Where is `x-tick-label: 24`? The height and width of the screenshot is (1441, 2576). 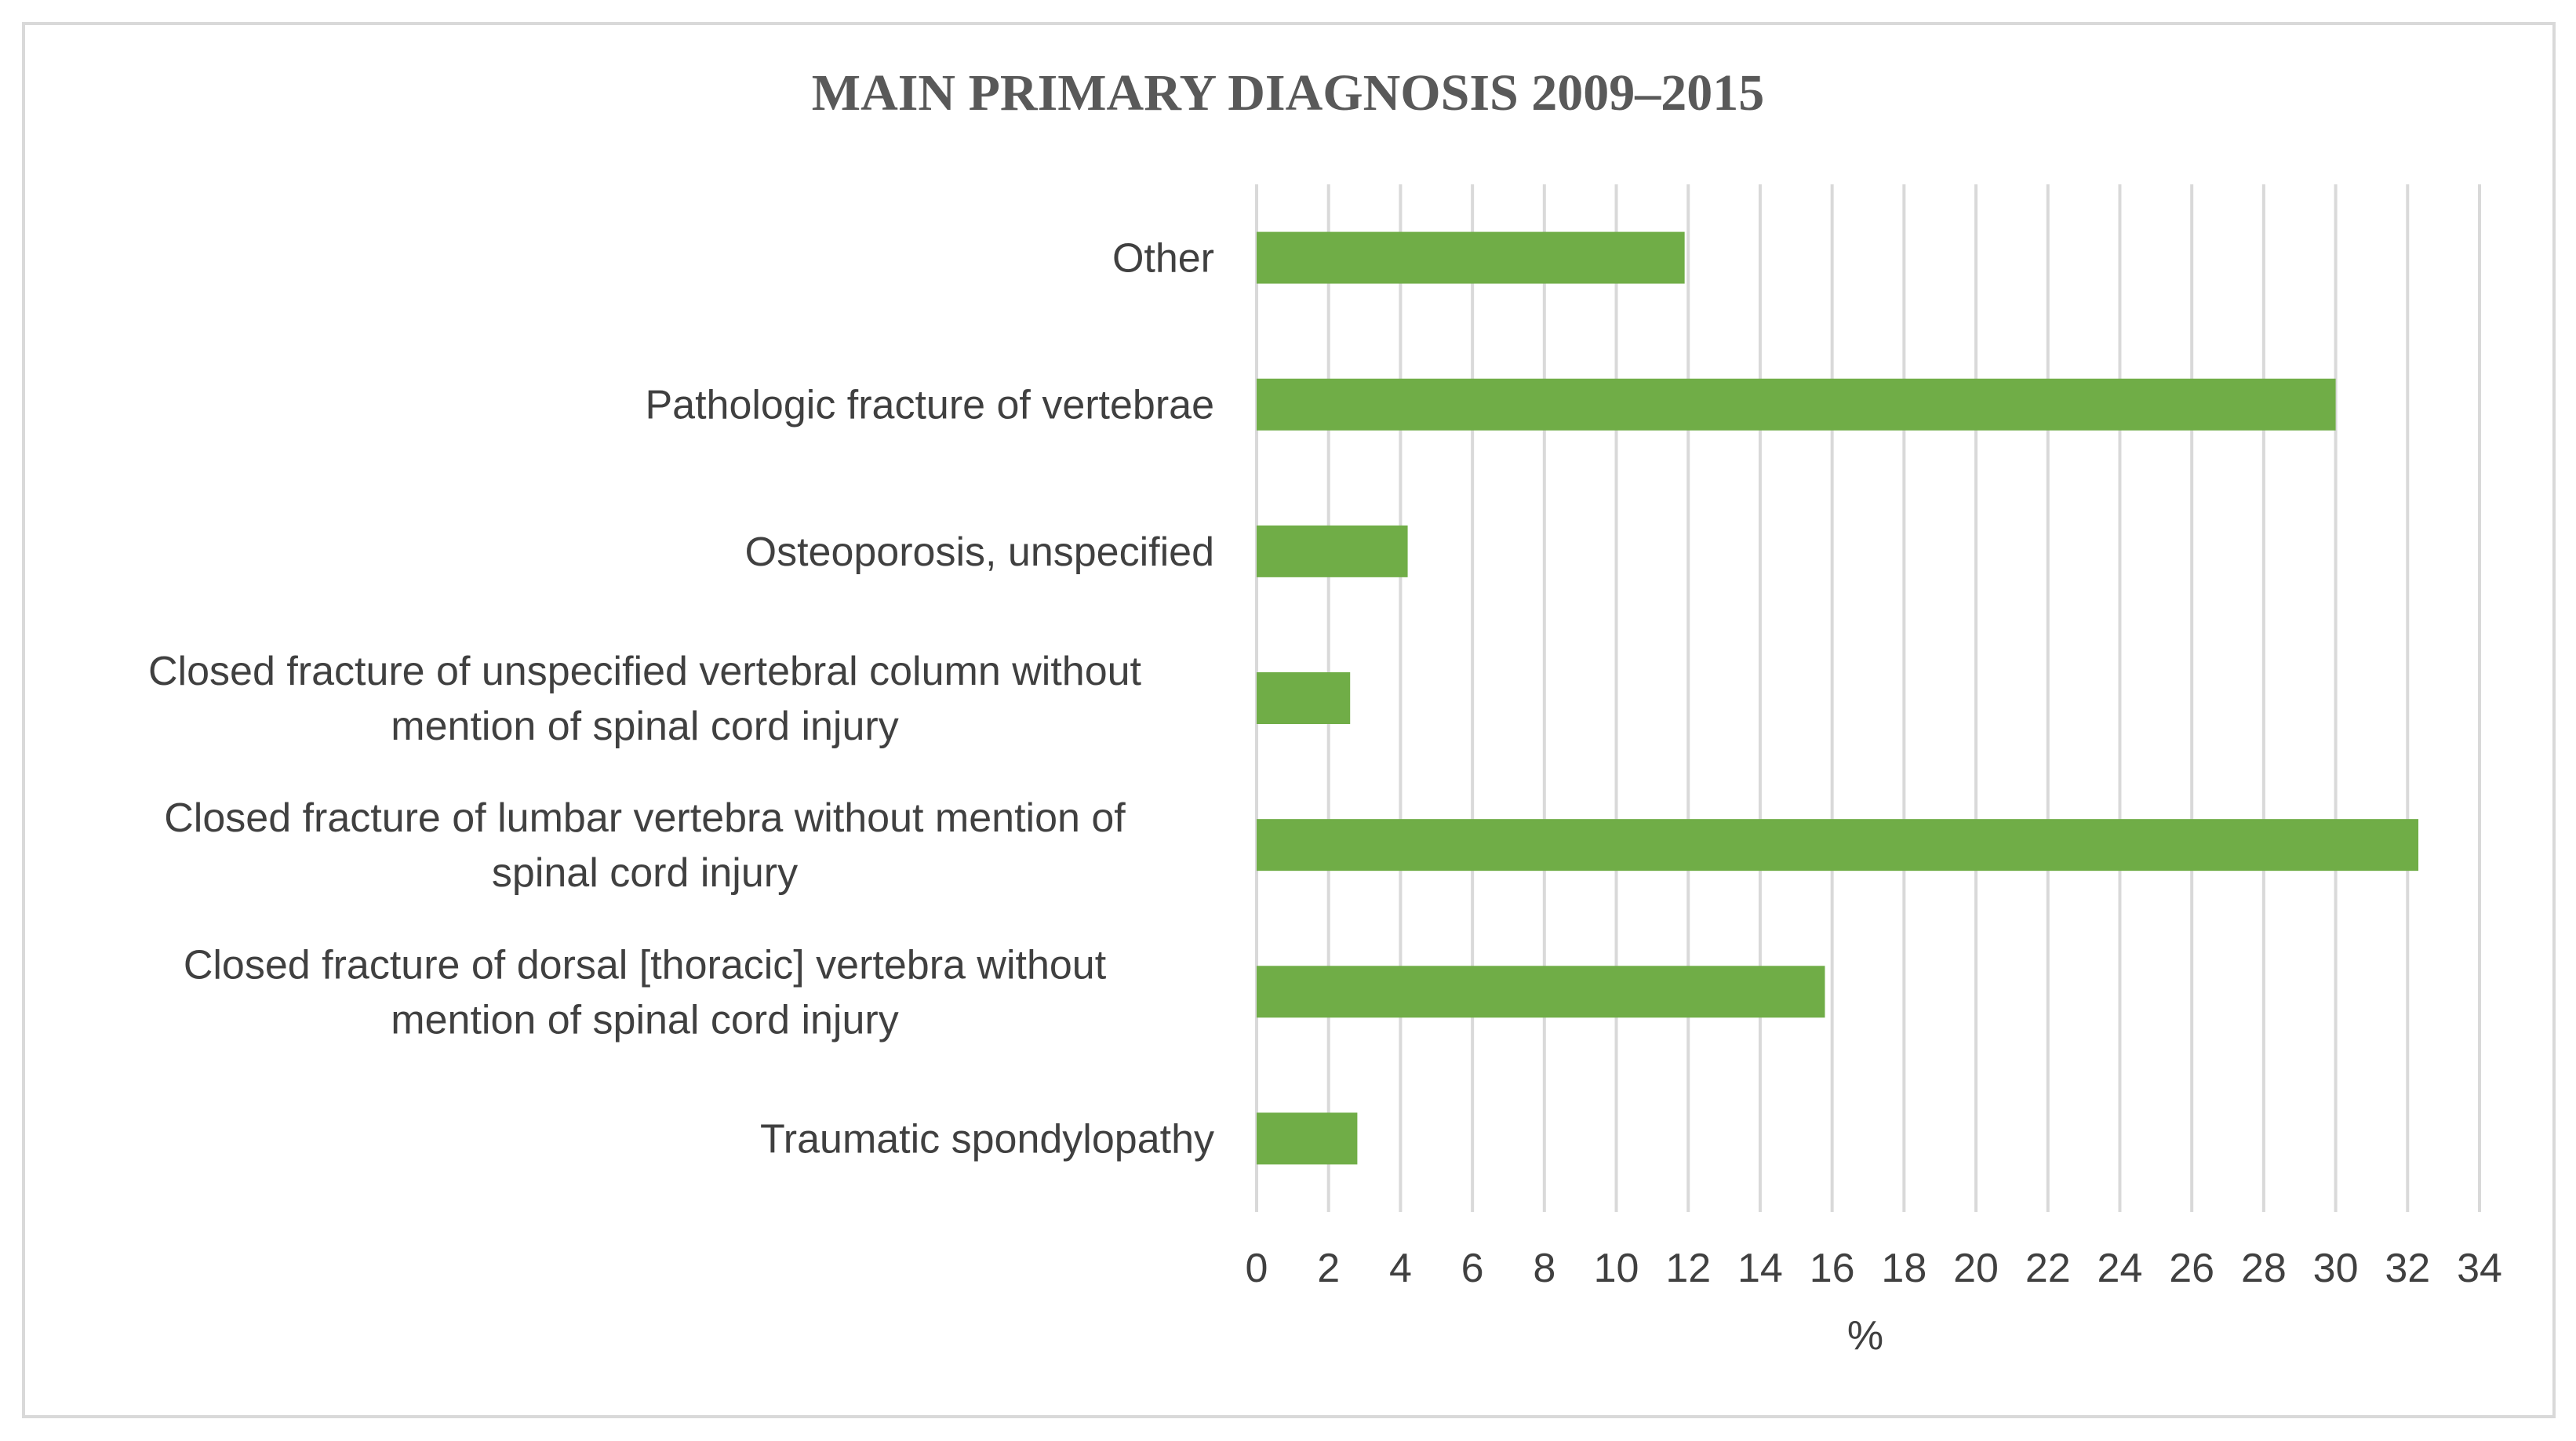
x-tick-label: 24 is located at coordinates (2120, 1268).